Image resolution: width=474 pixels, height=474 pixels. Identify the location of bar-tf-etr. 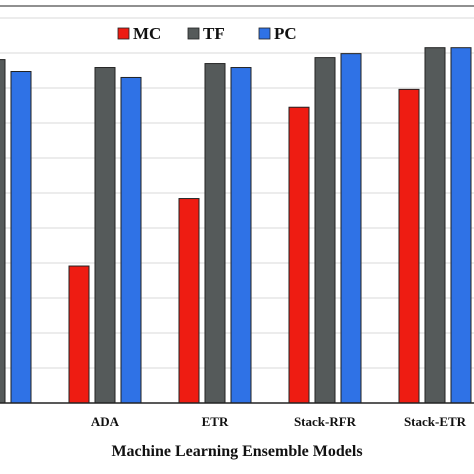
(215, 233).